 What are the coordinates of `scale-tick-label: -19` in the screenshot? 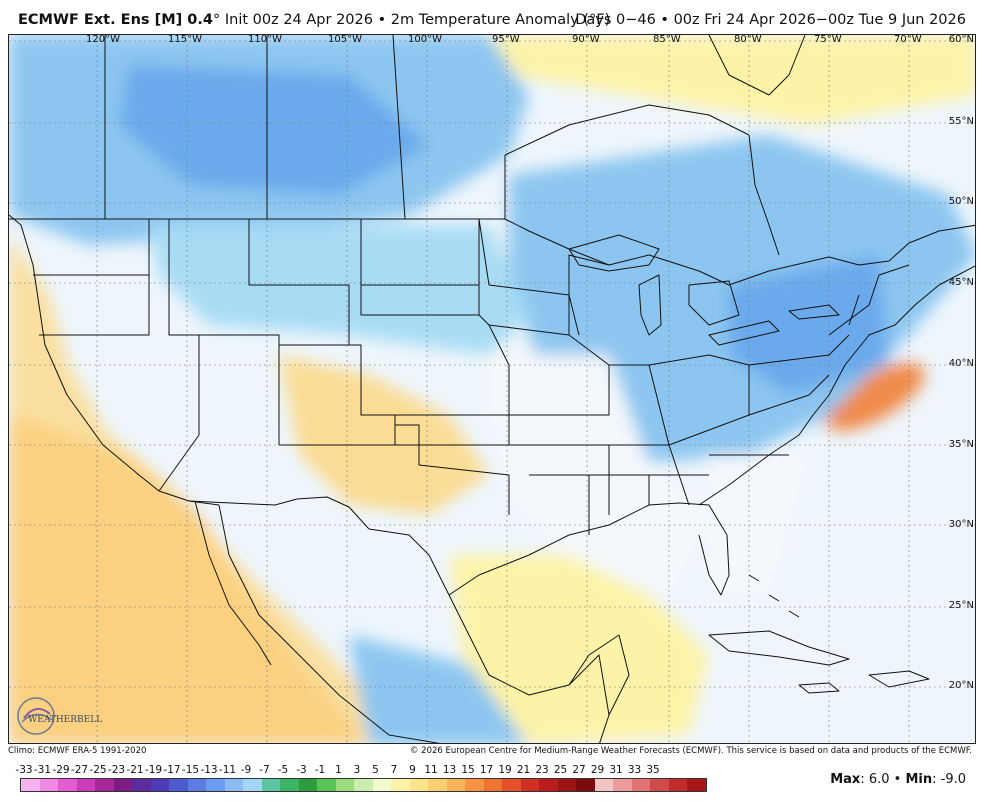 It's located at (153, 770).